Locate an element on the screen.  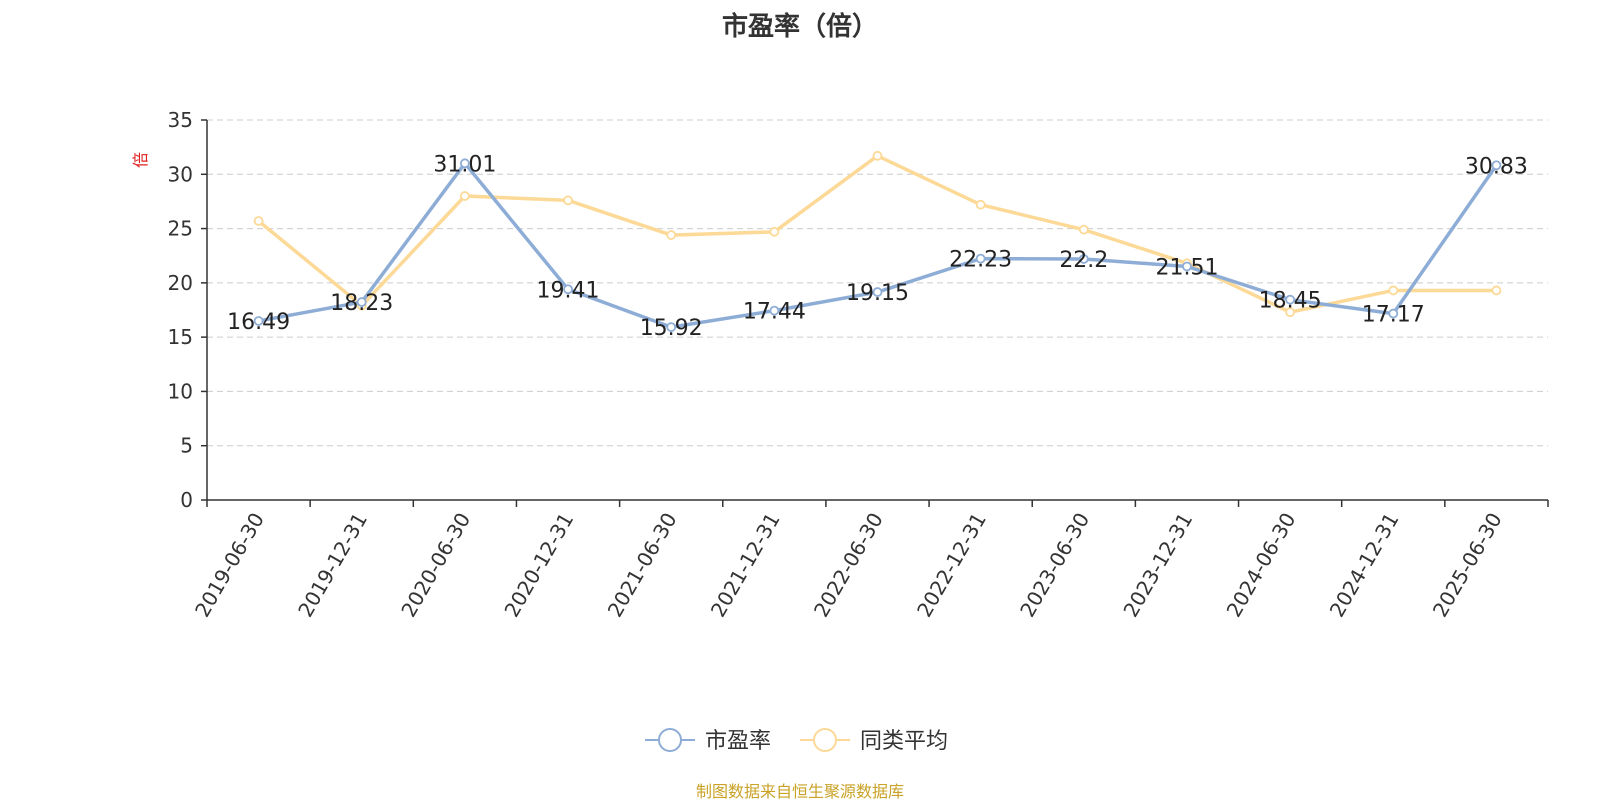
y-tick-label: 5 is located at coordinates (186, 446).